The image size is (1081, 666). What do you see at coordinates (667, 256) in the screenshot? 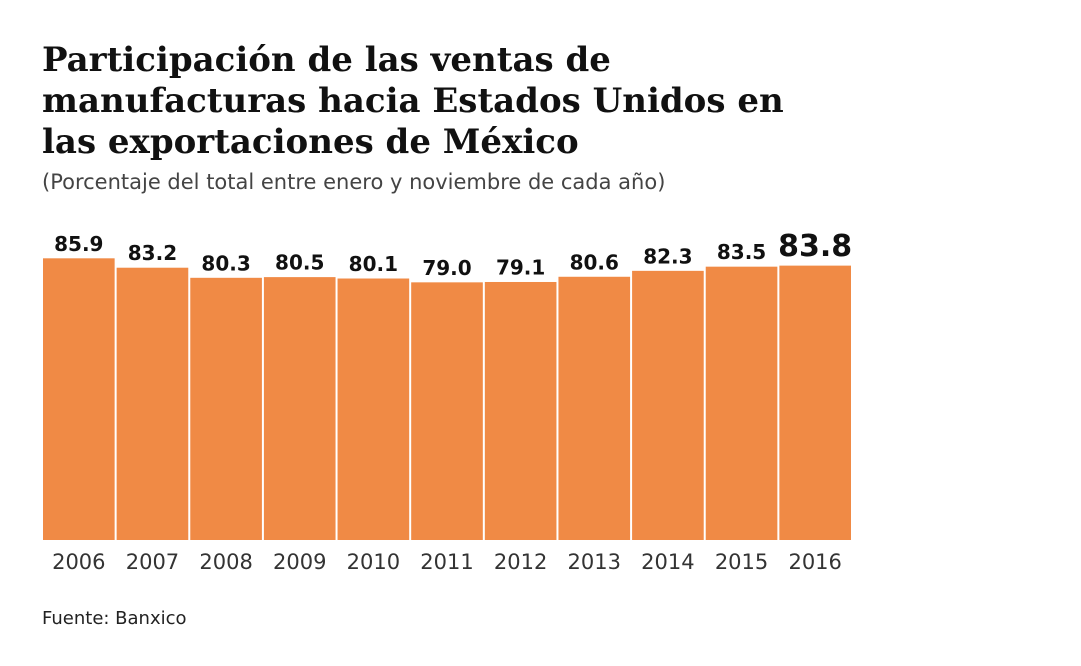
I see `value-label: 82.3` at bounding box center [667, 256].